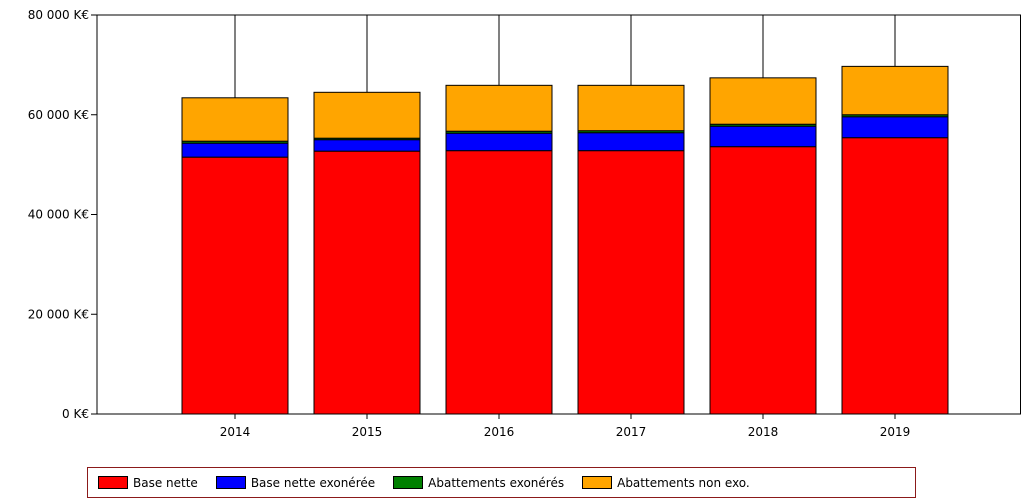 The height and width of the screenshot is (504, 1021). What do you see at coordinates (165, 482) in the screenshot?
I see `legend-label: Base nette` at bounding box center [165, 482].